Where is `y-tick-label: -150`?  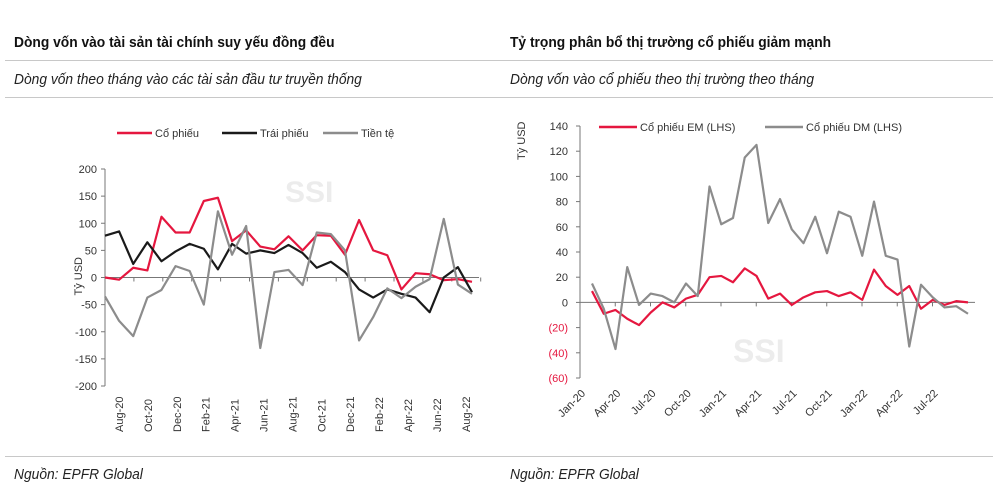 y-tick-label: -150 is located at coordinates (86, 360).